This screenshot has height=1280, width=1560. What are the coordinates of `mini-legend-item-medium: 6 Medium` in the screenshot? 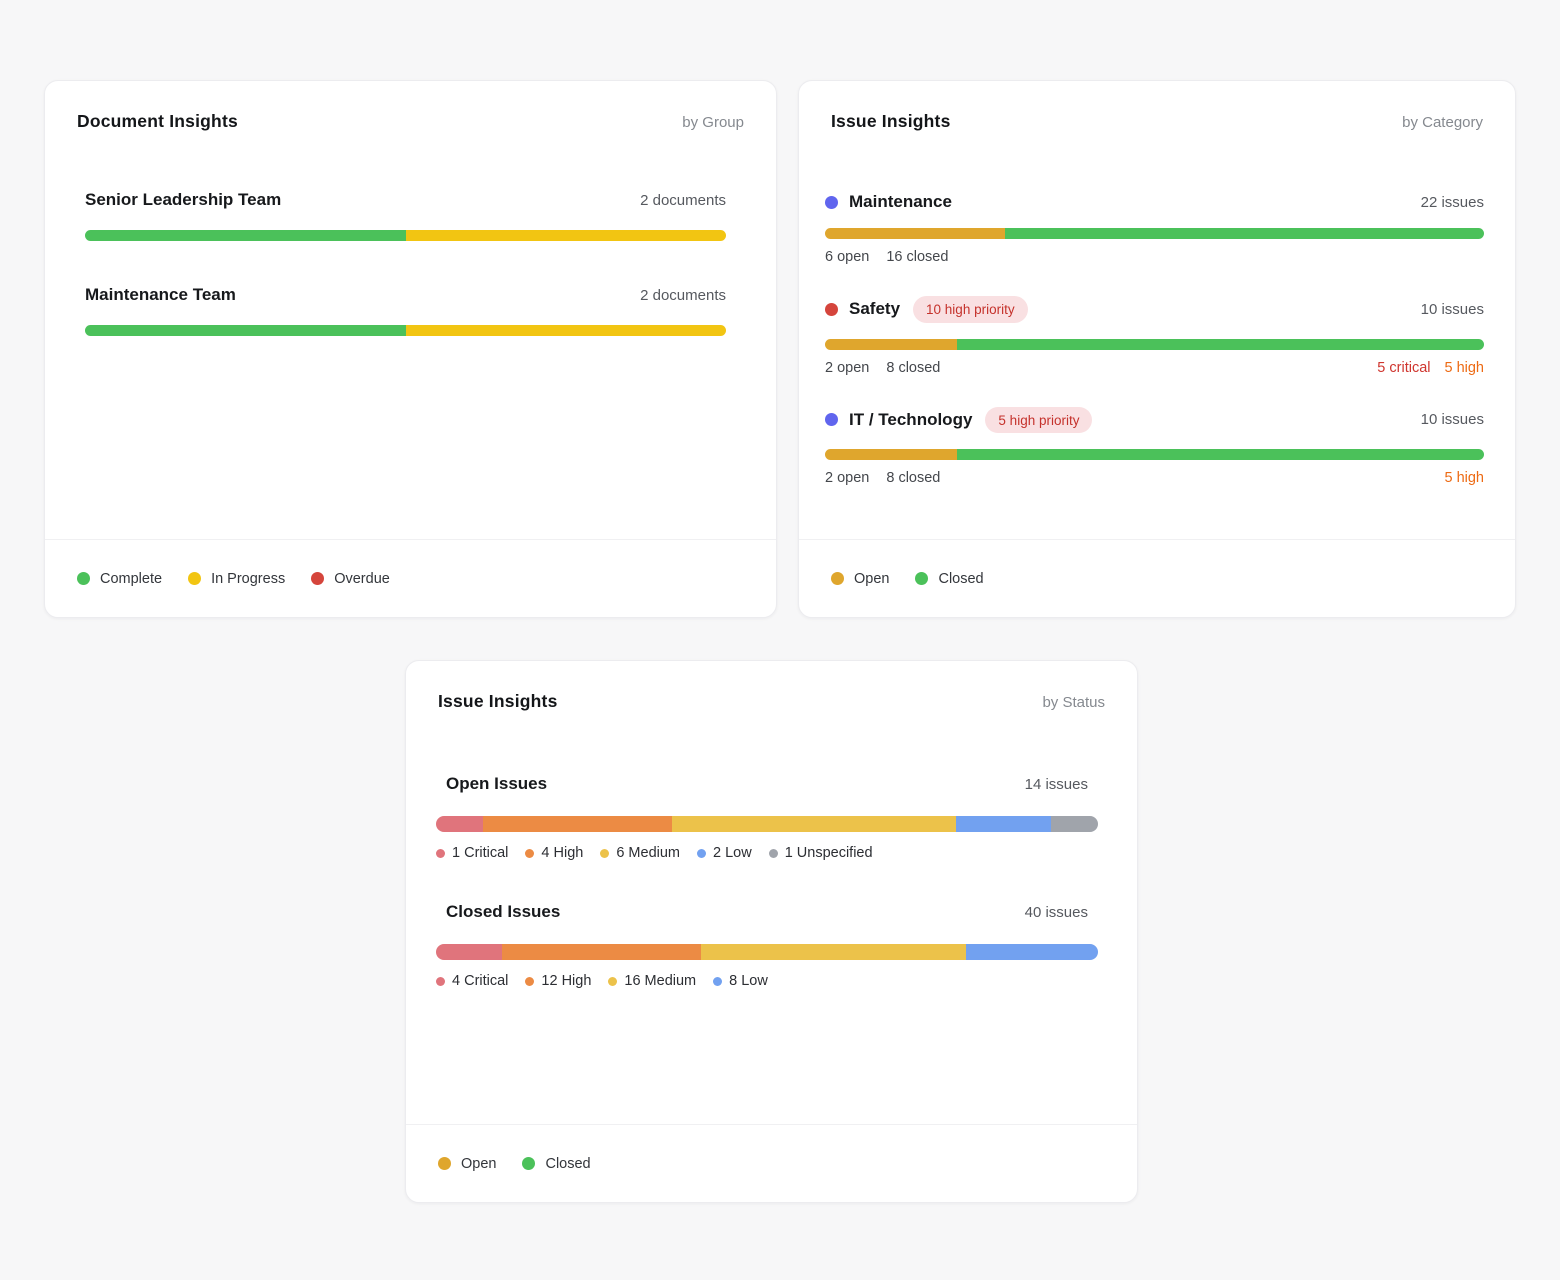 It's located at (640, 853).